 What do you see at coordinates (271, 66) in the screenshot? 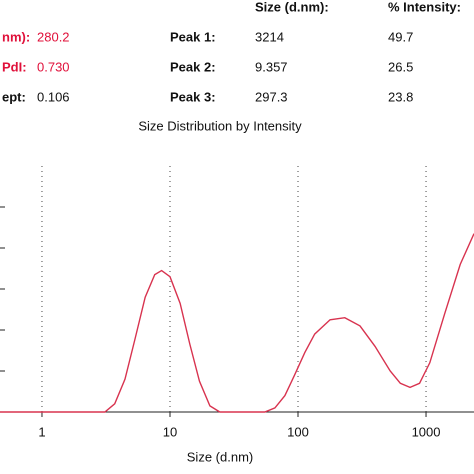
I see `peak-size: 9.357` at bounding box center [271, 66].